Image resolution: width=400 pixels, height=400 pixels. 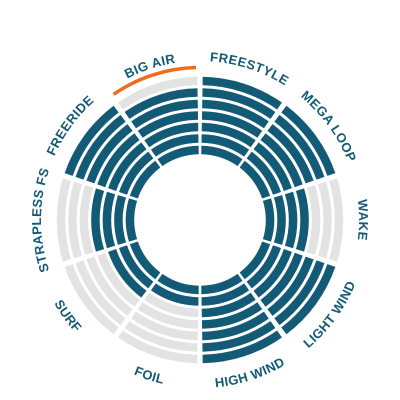 I want to click on segment-light-wind, so click(x=287, y=288).